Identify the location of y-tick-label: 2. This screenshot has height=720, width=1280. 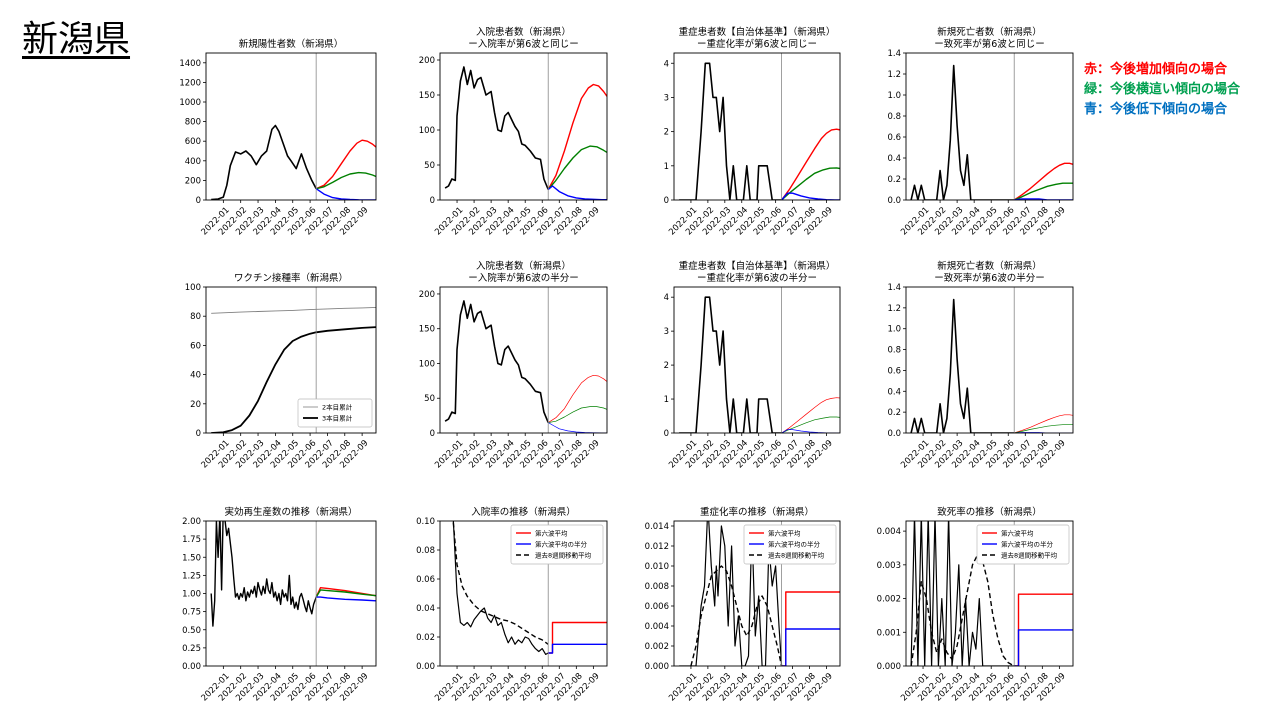
(666, 366).